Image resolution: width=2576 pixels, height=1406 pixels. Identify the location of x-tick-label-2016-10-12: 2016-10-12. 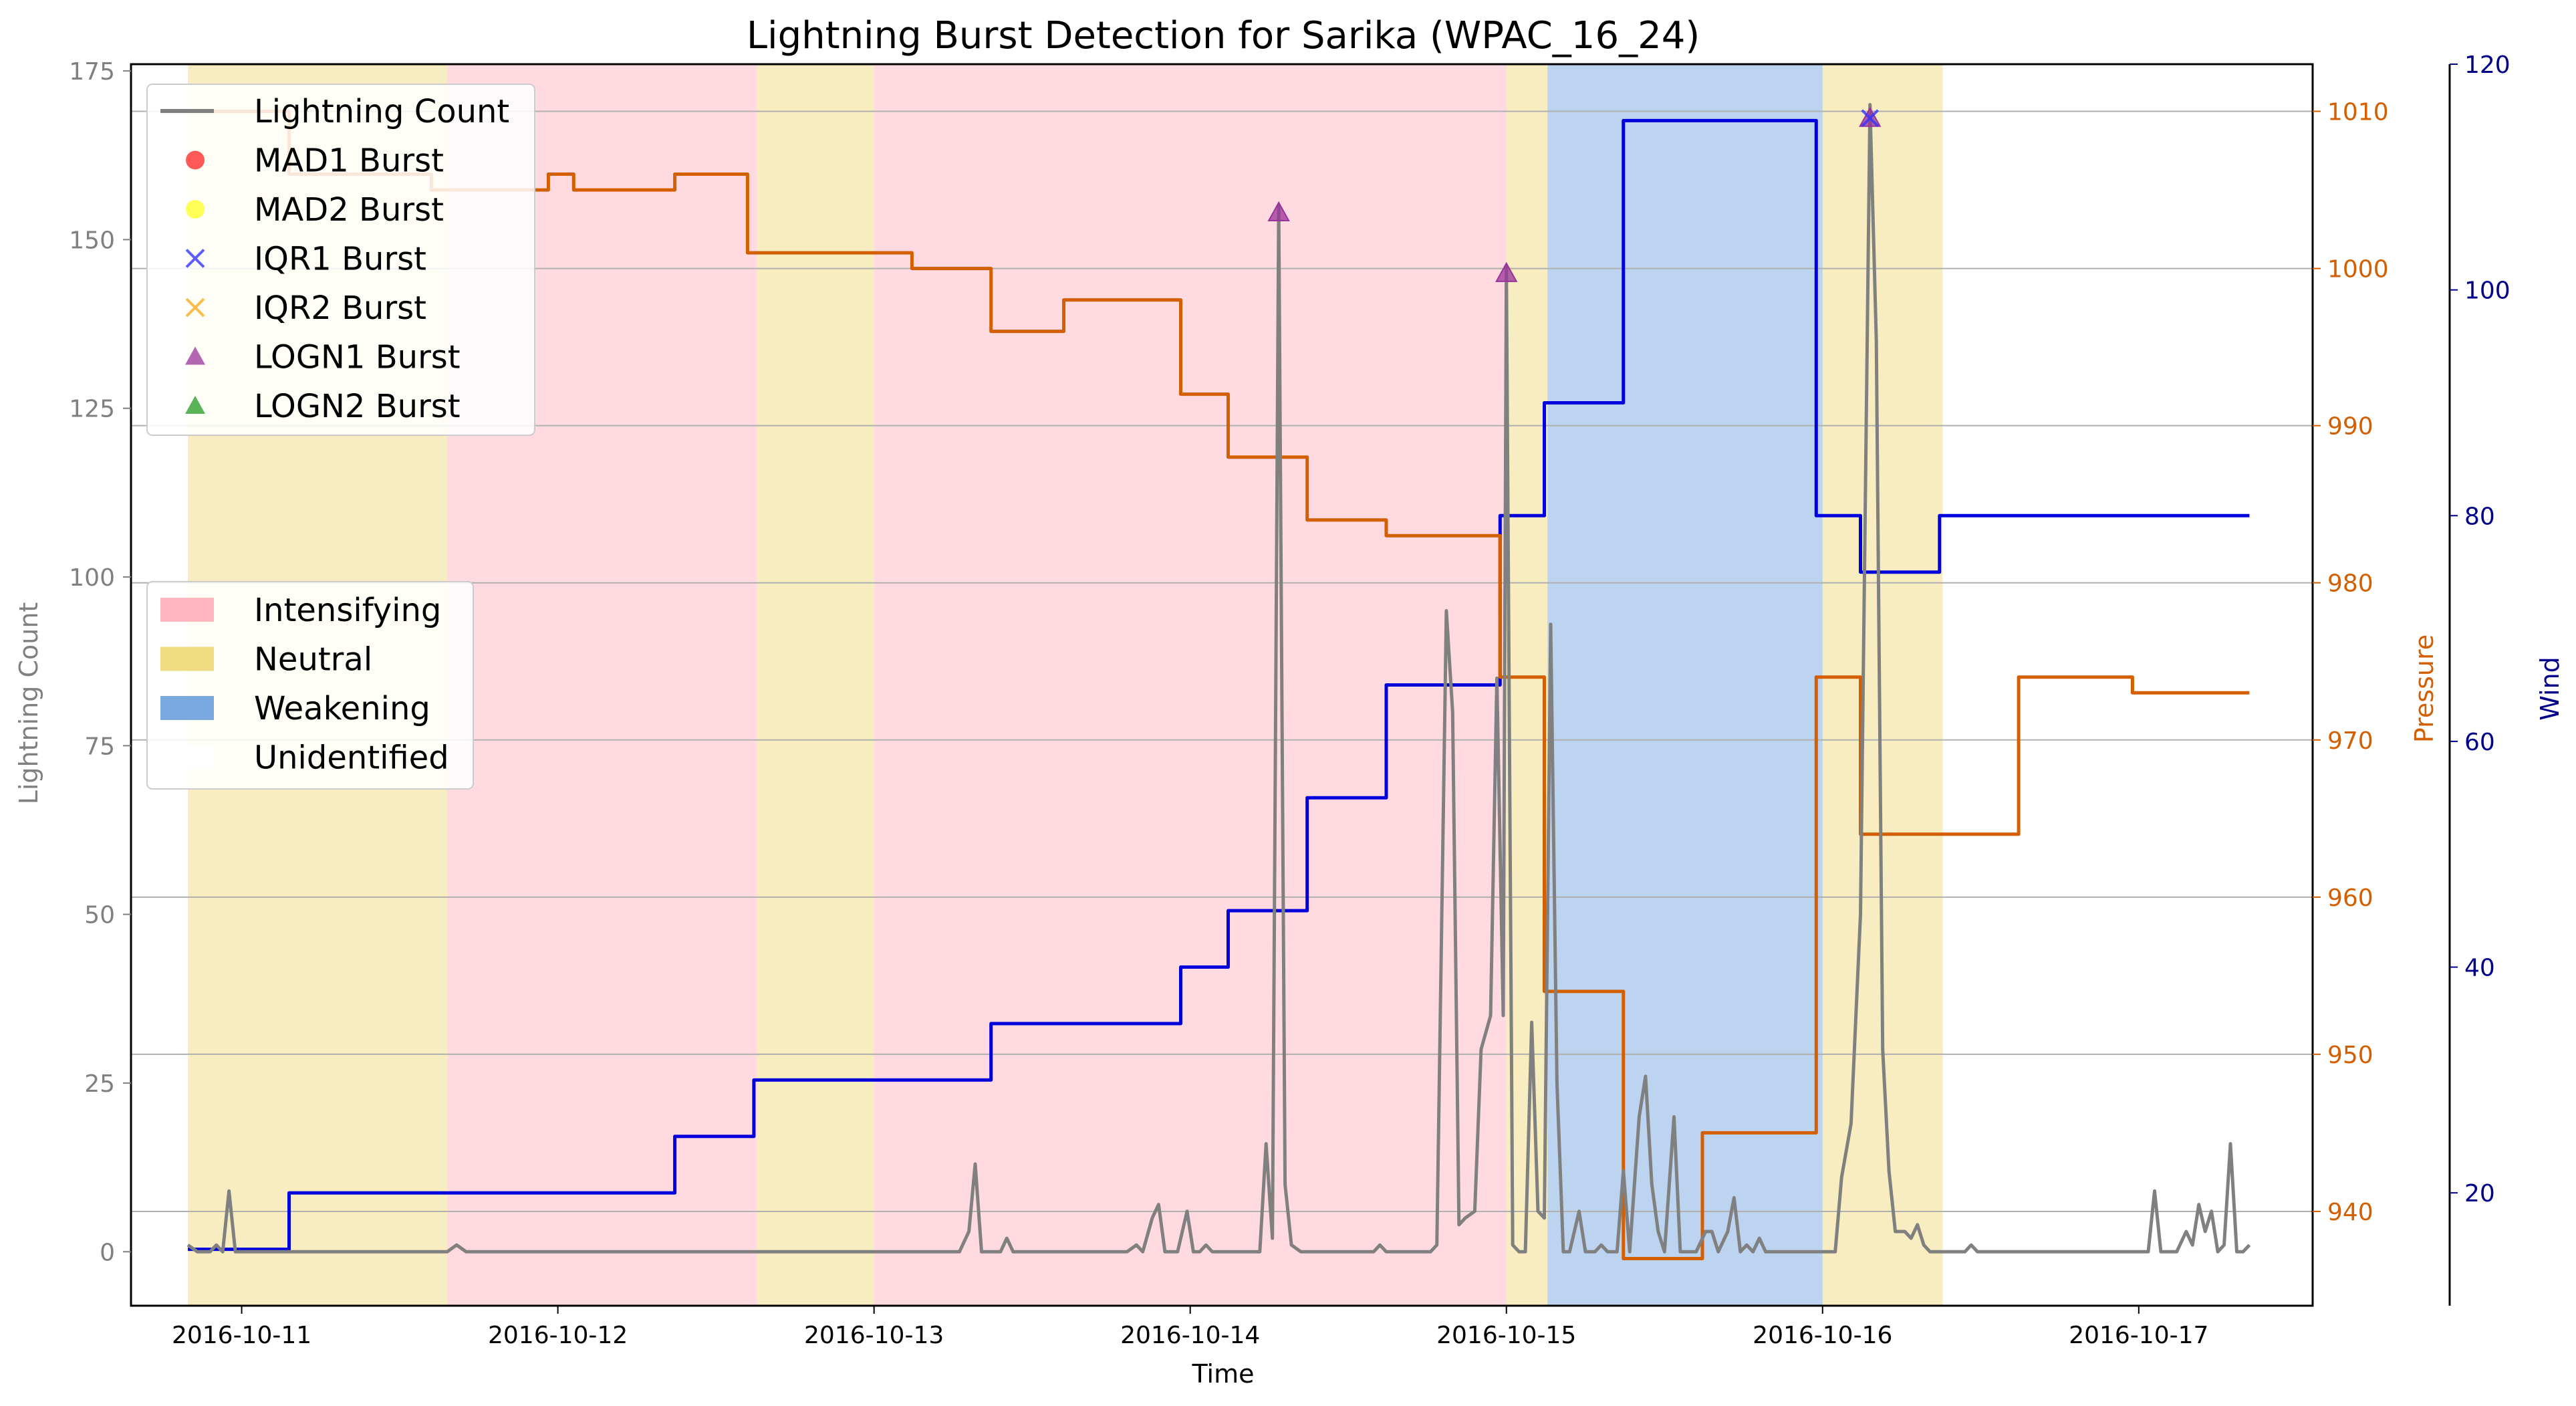
(558, 1335).